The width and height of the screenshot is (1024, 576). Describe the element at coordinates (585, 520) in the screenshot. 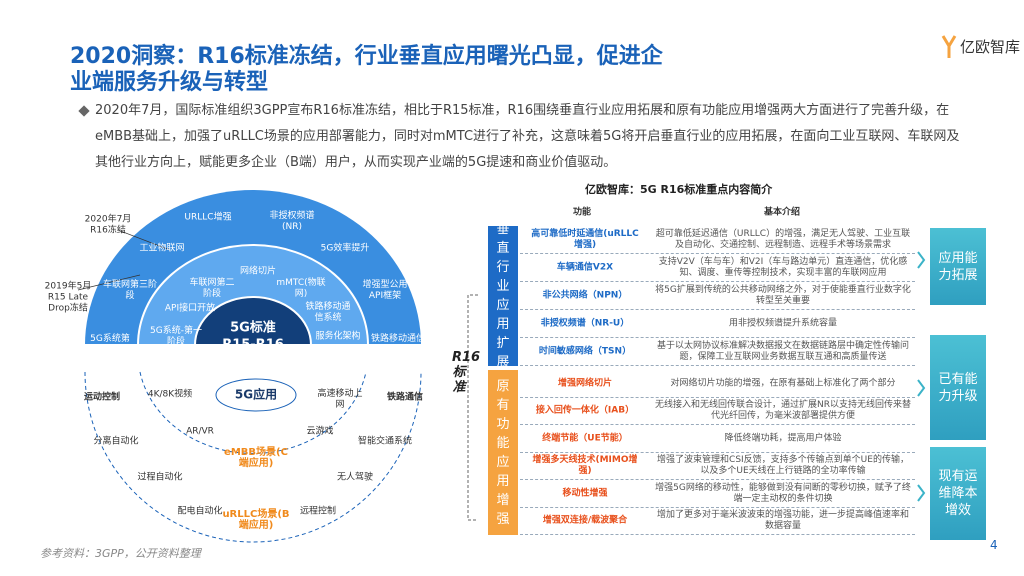

I see `function: 增强双连接/载波聚合` at that location.